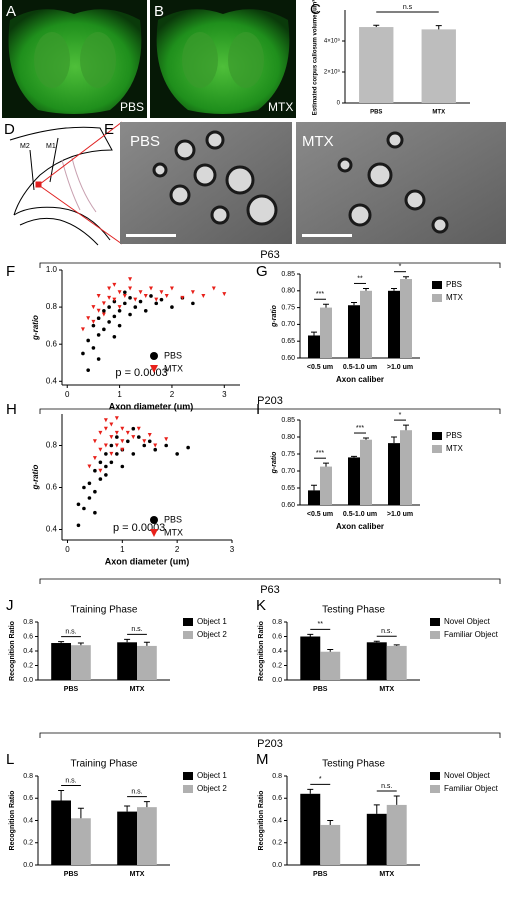  I want to click on striatum, so click(200, 60).